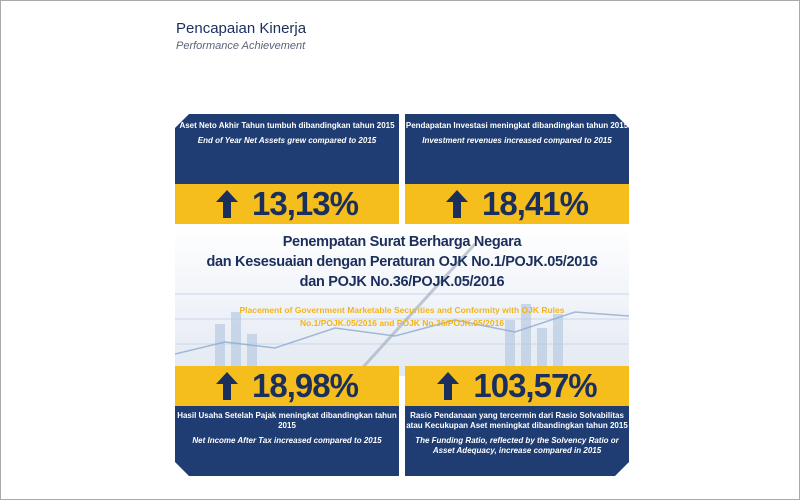  I want to click on stat-net-assets: 13,13%, so click(287, 204).